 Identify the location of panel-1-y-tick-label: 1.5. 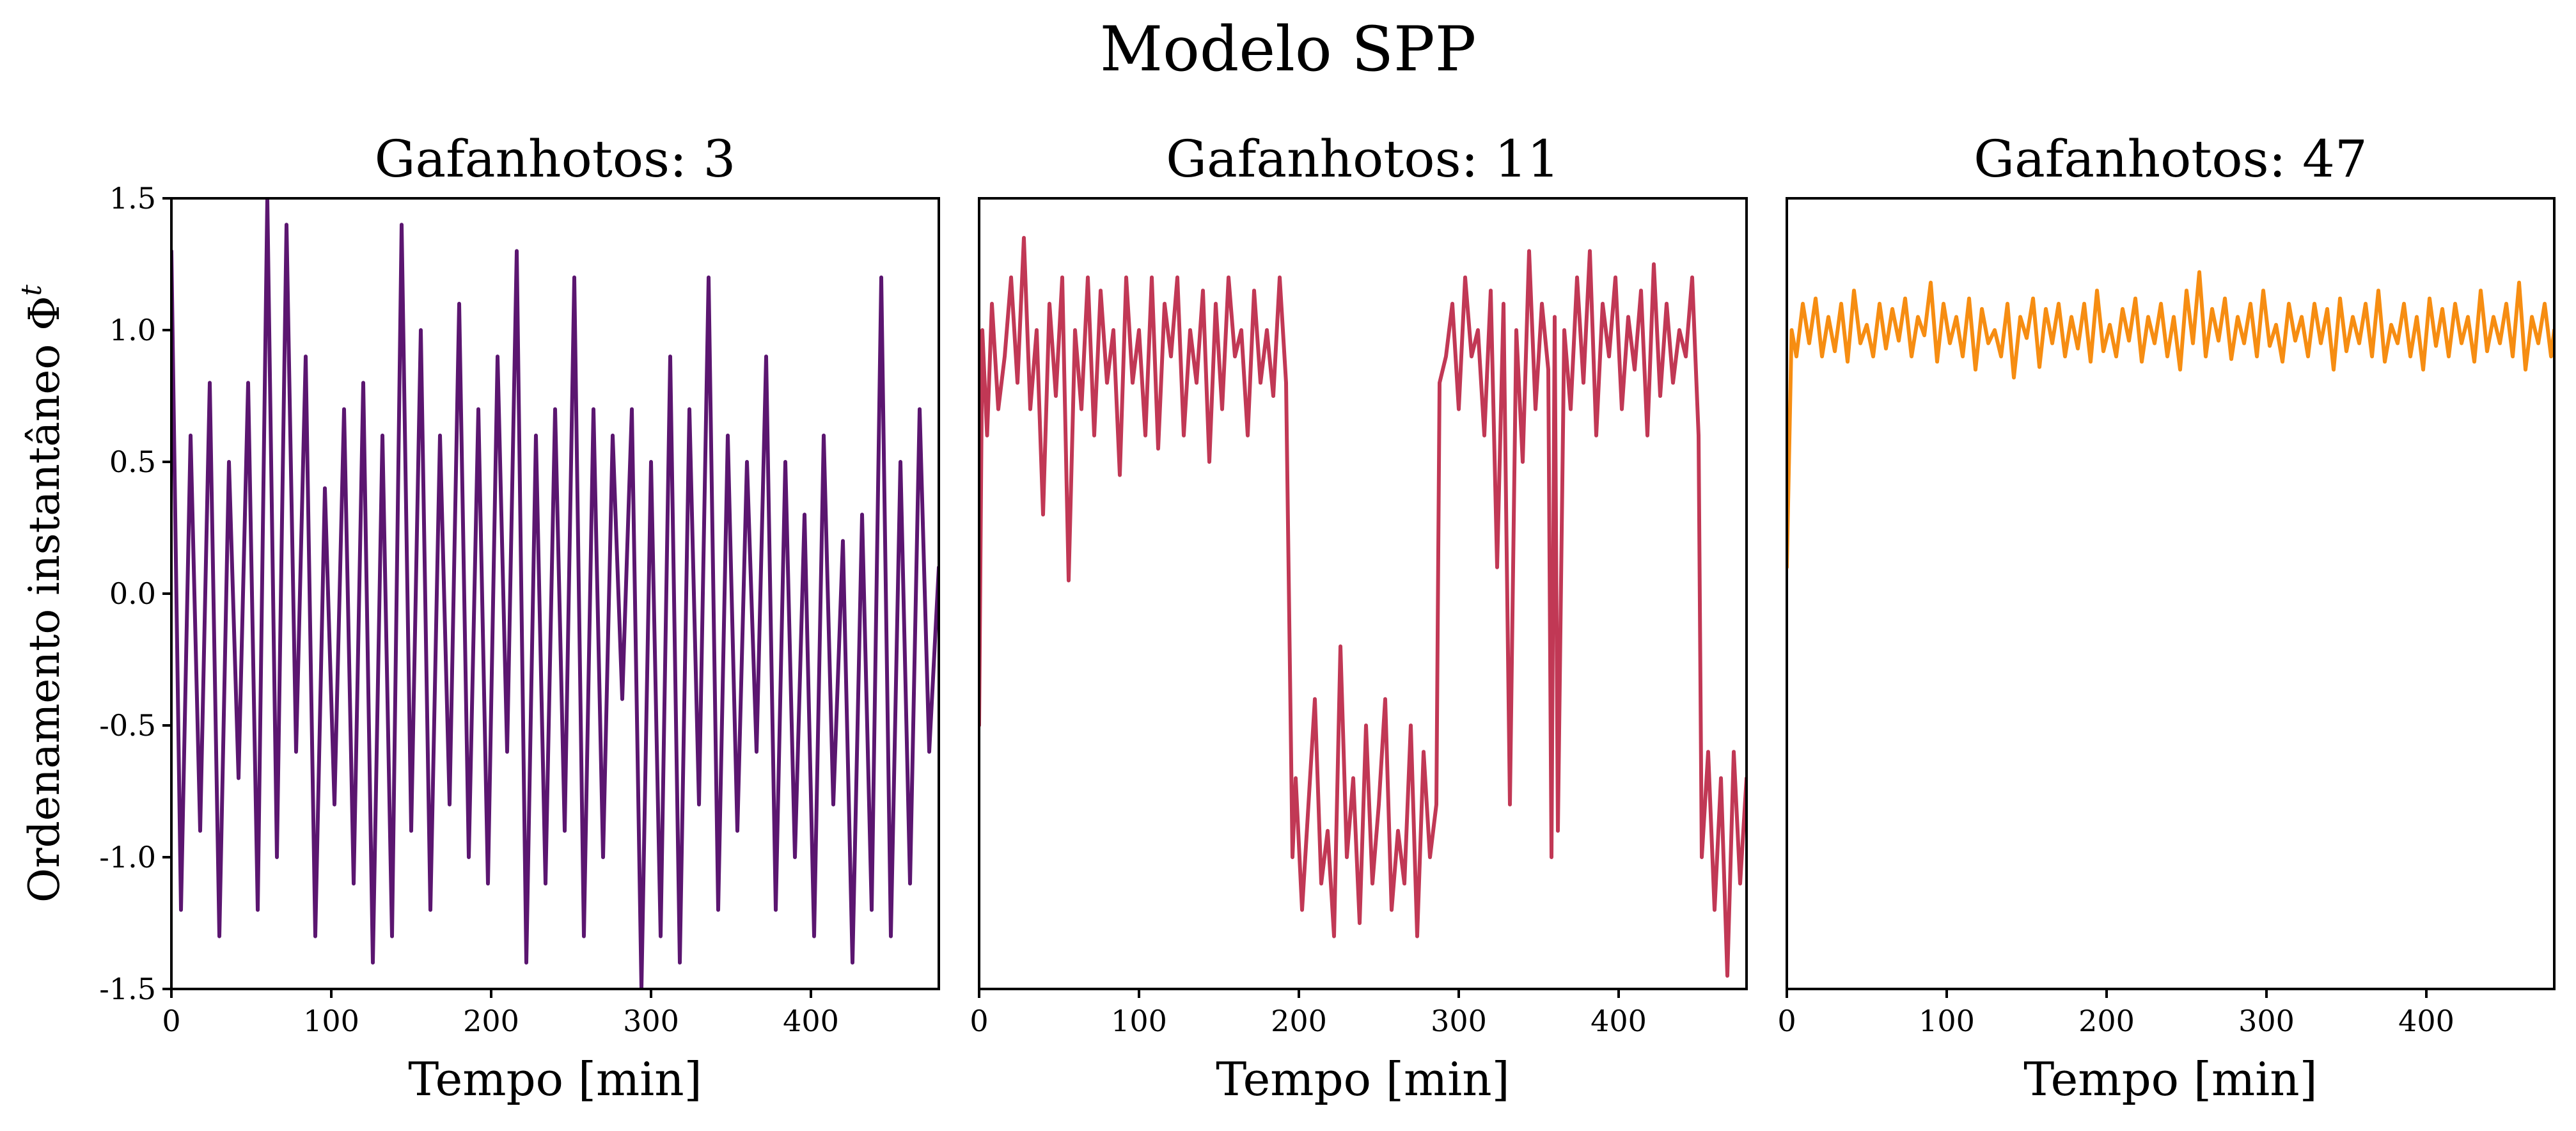
(132, 198).